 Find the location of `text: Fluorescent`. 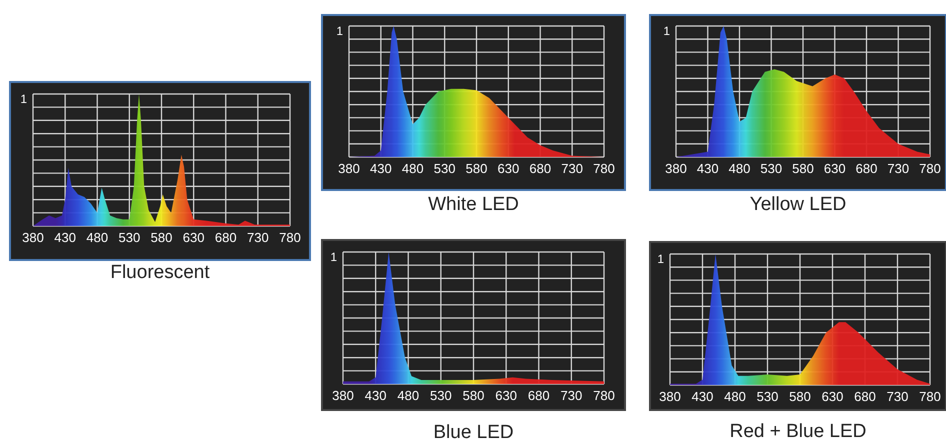

text: Fluorescent is located at coordinates (160, 272).